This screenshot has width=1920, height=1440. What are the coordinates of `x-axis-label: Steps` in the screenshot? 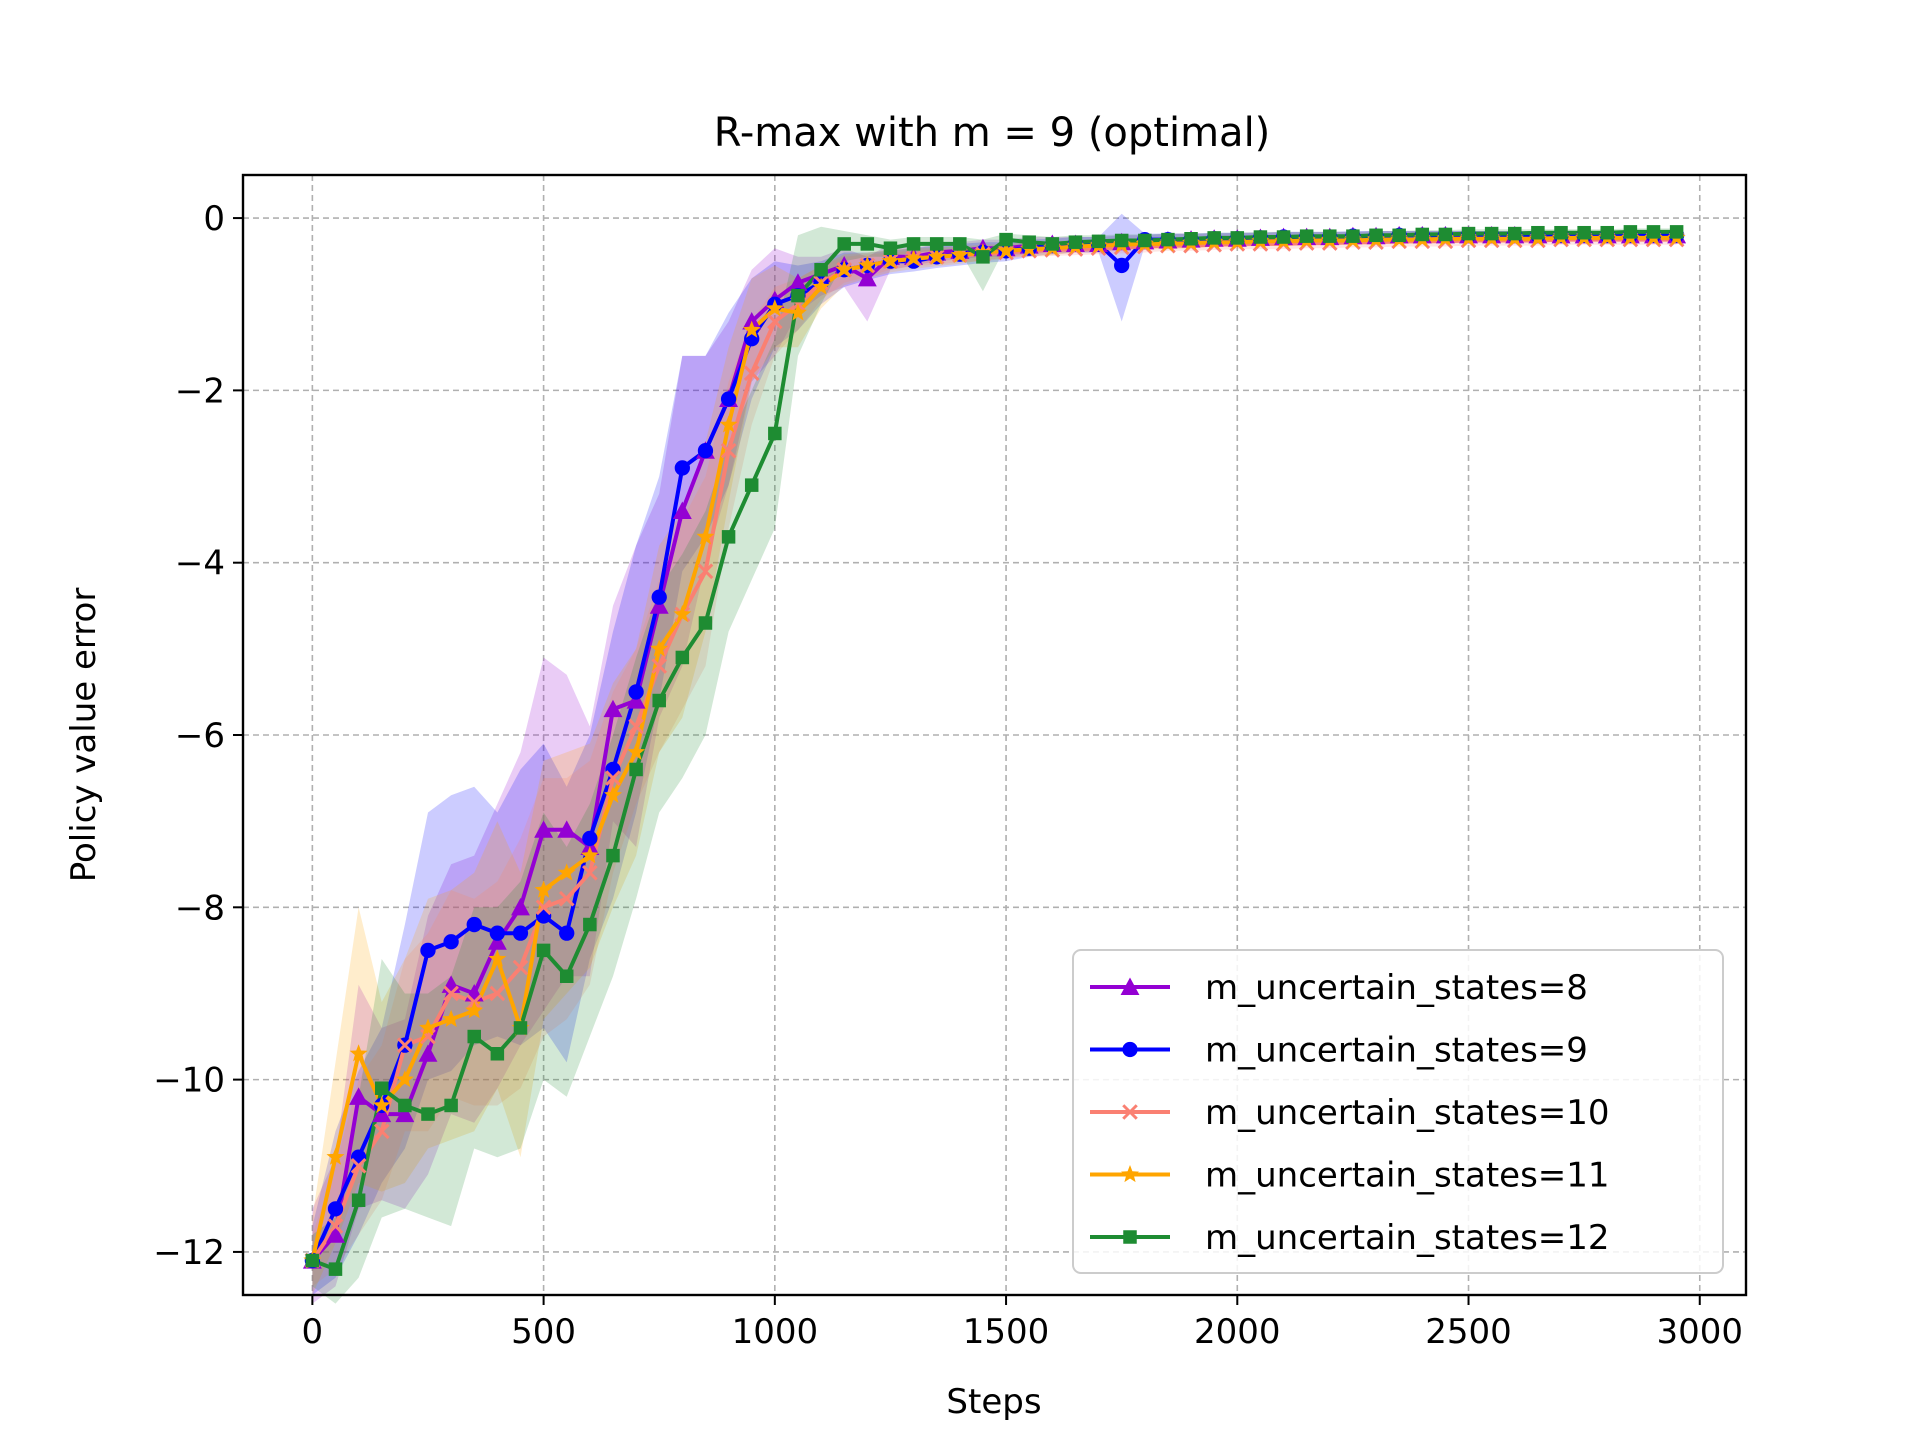 It's located at (993, 1402).